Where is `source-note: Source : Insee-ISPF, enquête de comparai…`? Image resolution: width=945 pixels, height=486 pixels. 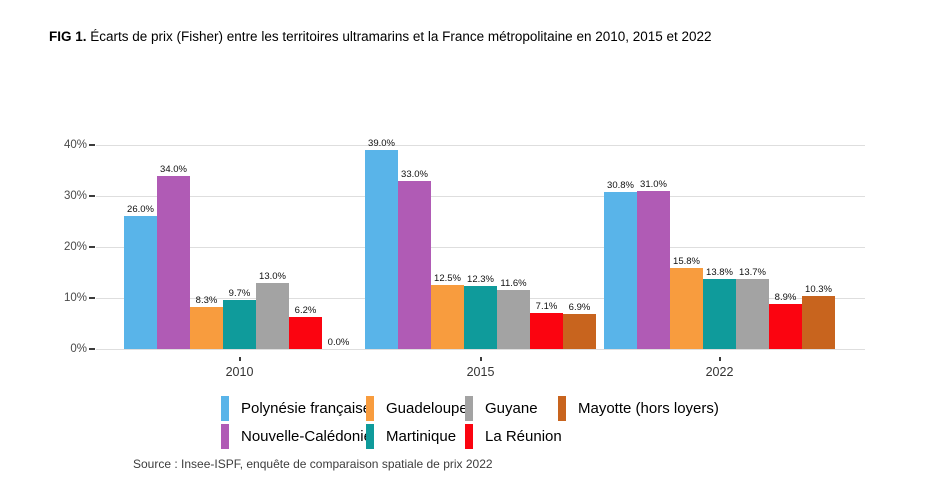 source-note: Source : Insee-ISPF, enquête de comparai… is located at coordinates (313, 464).